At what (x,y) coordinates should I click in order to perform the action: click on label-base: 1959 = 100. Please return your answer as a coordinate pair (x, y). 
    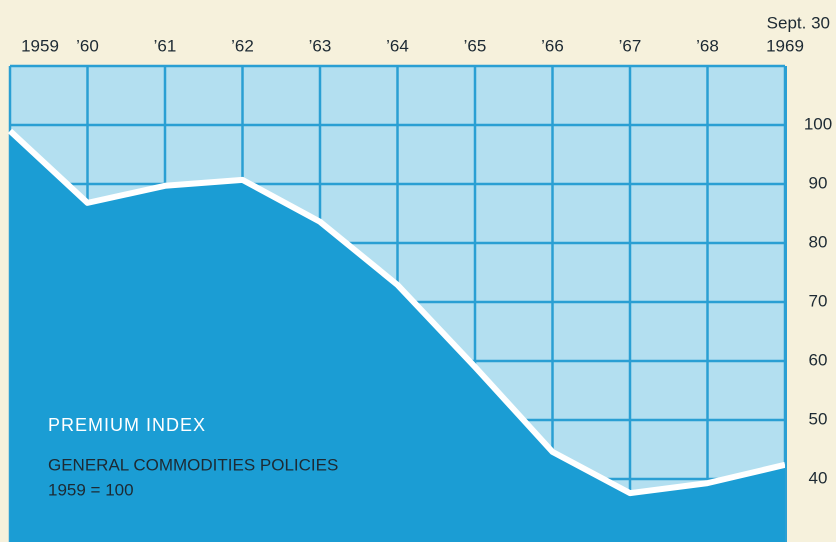
    Looking at the image, I should click on (91, 489).